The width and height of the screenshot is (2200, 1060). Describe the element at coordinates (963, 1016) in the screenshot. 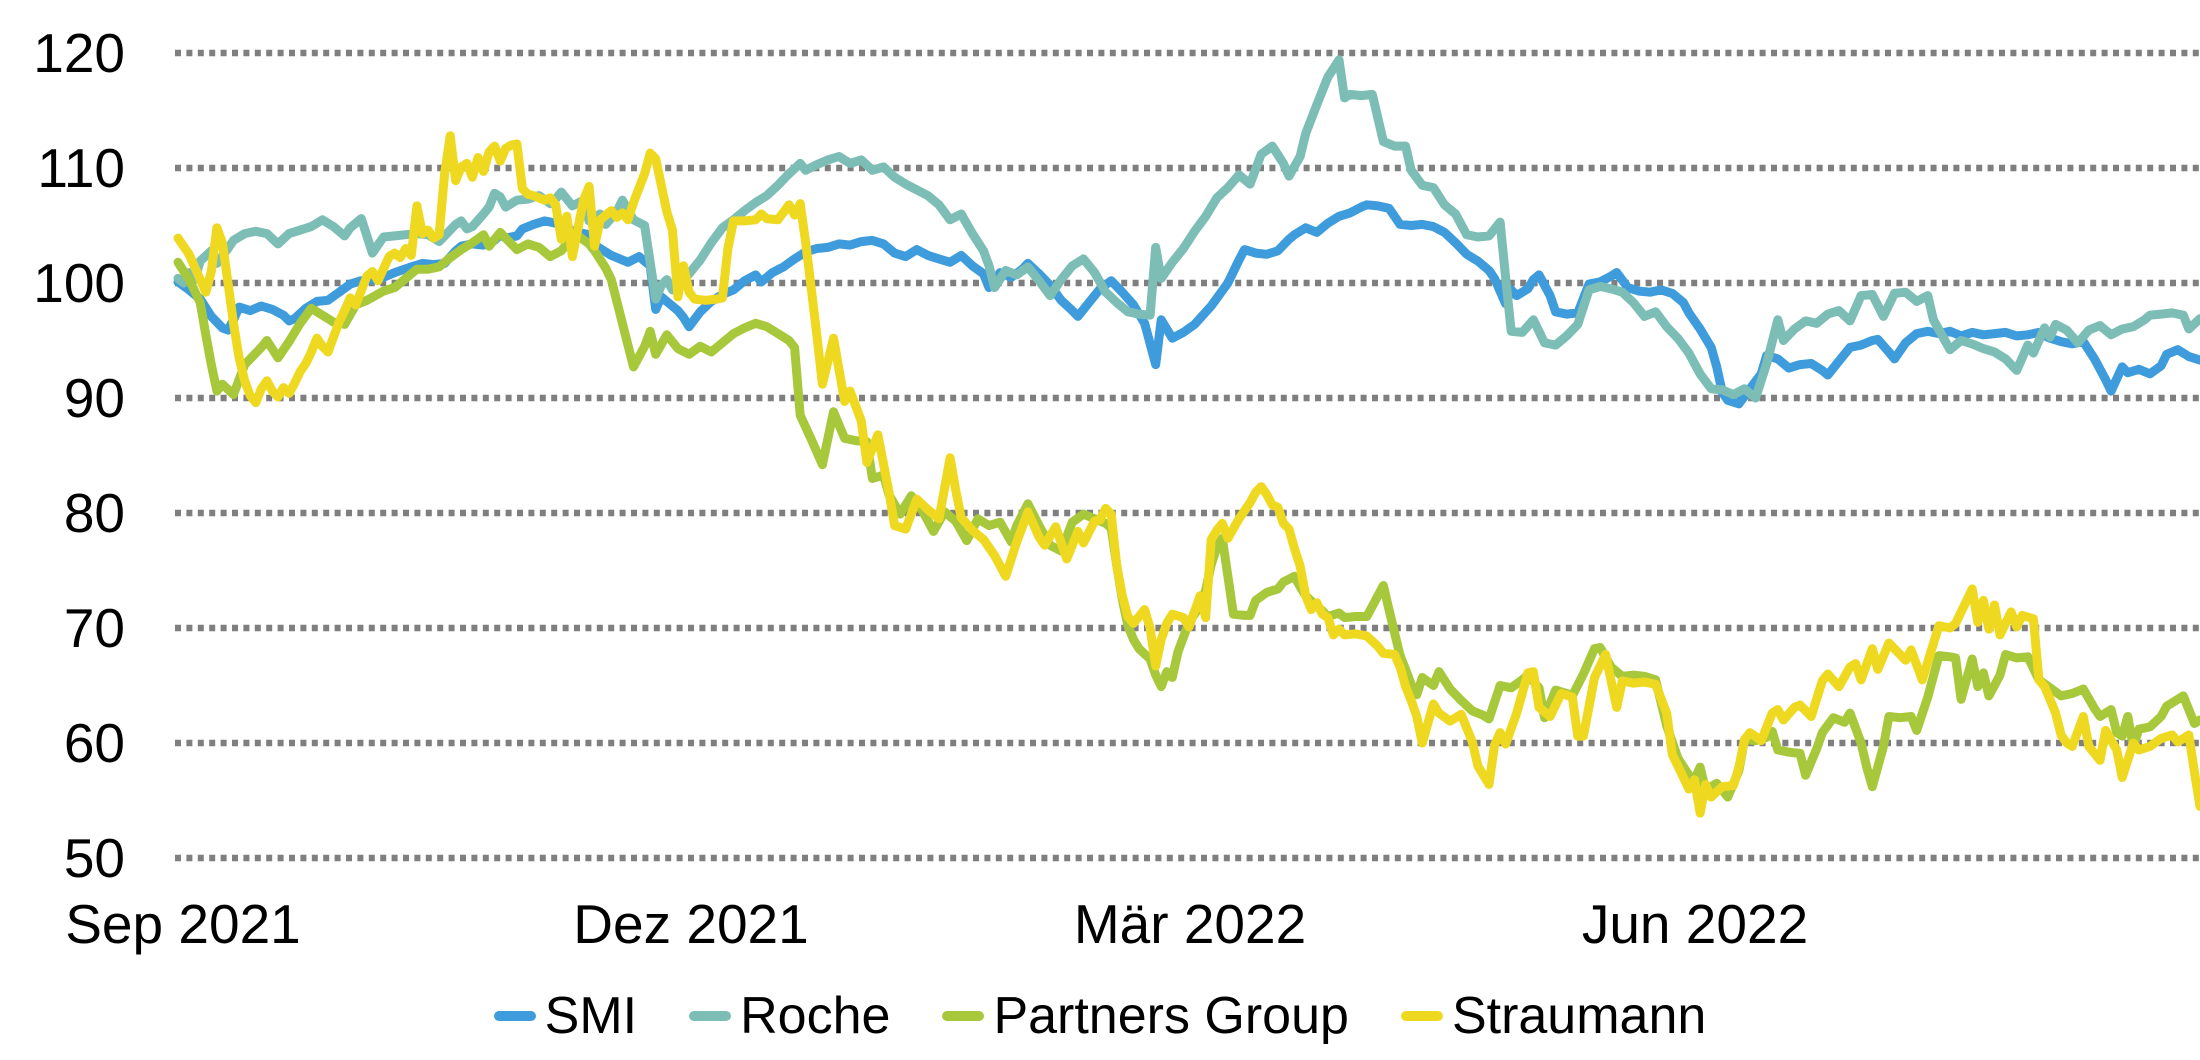

I see `legend-marker-partners-group` at that location.